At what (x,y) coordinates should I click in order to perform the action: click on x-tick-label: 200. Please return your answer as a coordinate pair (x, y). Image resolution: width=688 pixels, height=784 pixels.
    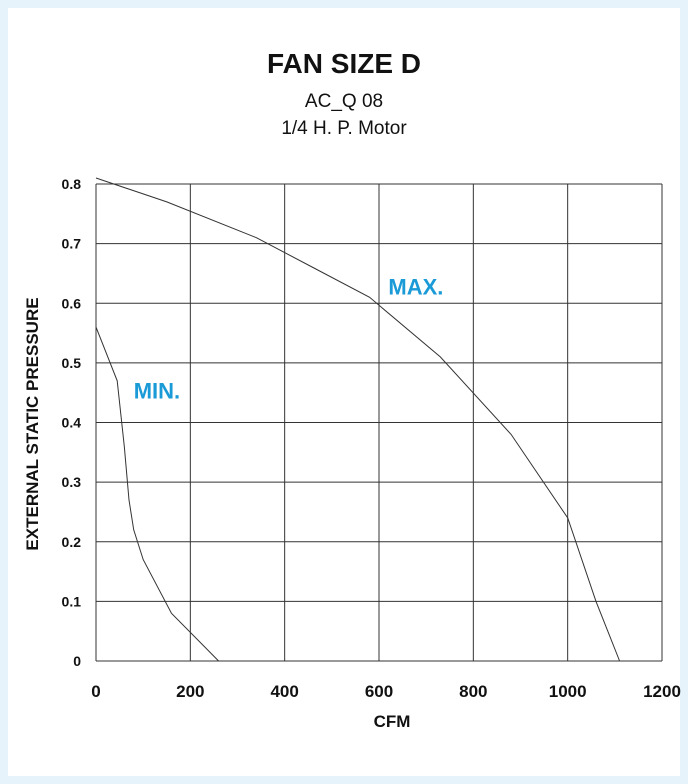
    Looking at the image, I should click on (190, 691).